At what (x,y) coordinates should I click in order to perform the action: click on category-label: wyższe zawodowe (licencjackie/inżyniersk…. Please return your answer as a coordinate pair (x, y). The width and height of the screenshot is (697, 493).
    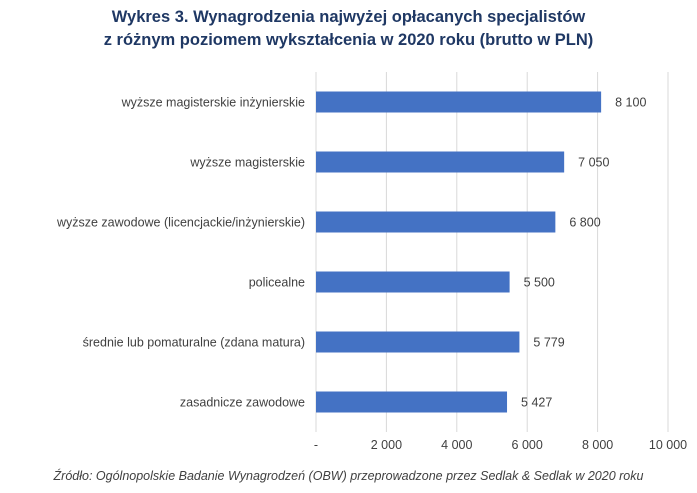
    Looking at the image, I should click on (180, 223).